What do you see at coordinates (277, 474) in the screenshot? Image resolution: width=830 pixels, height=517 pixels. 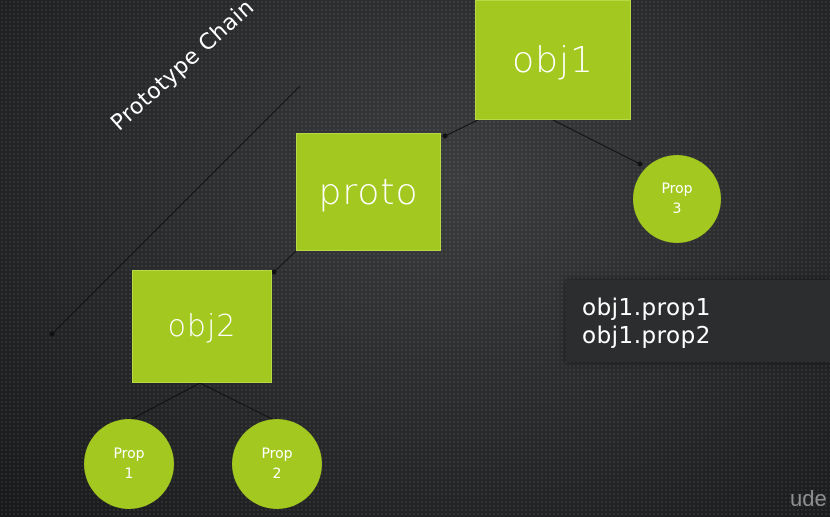 I see `prop2-number: 2` at bounding box center [277, 474].